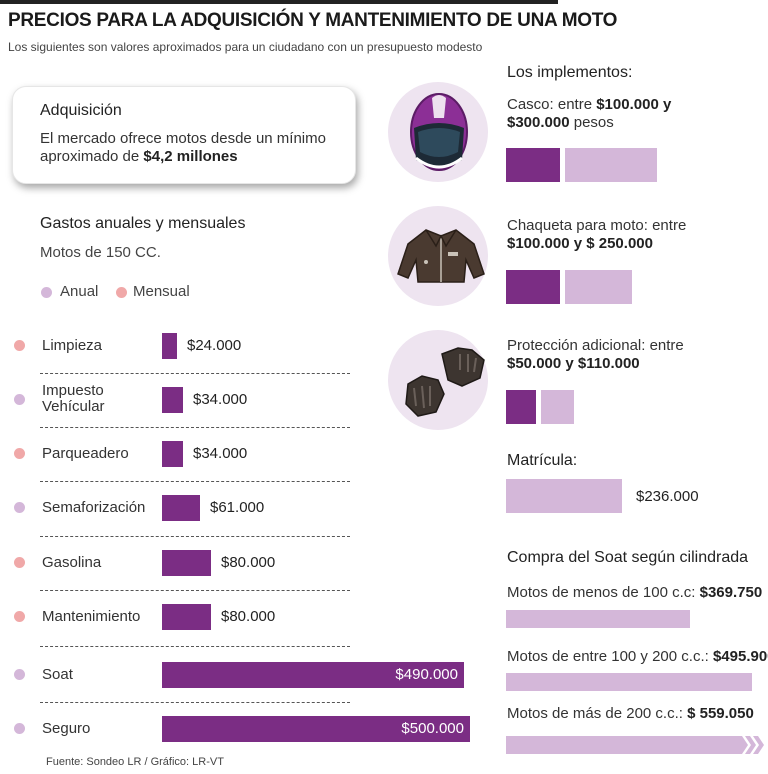 The image size is (768, 774). Describe the element at coordinates (66, 728) in the screenshot. I see `bar-label-seguro: Seguro` at that location.